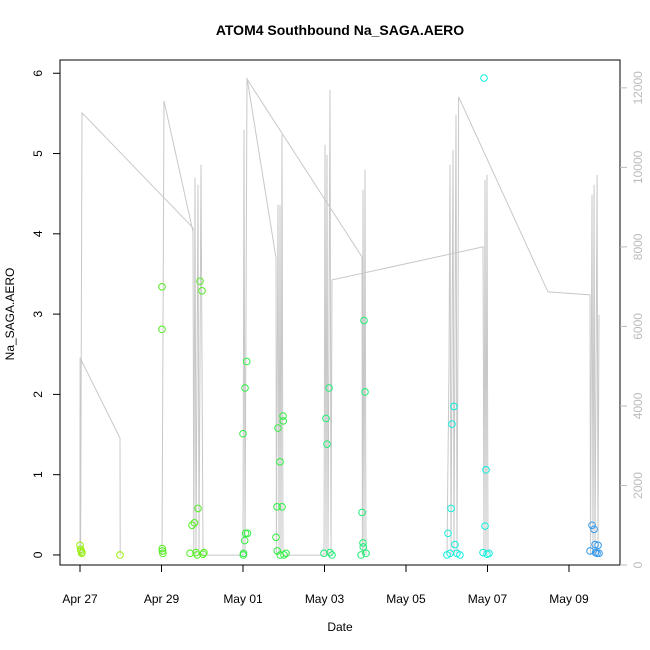  Describe the element at coordinates (10, 314) in the screenshot. I see `y-axis-label: Na_SAGA.AERO` at that location.